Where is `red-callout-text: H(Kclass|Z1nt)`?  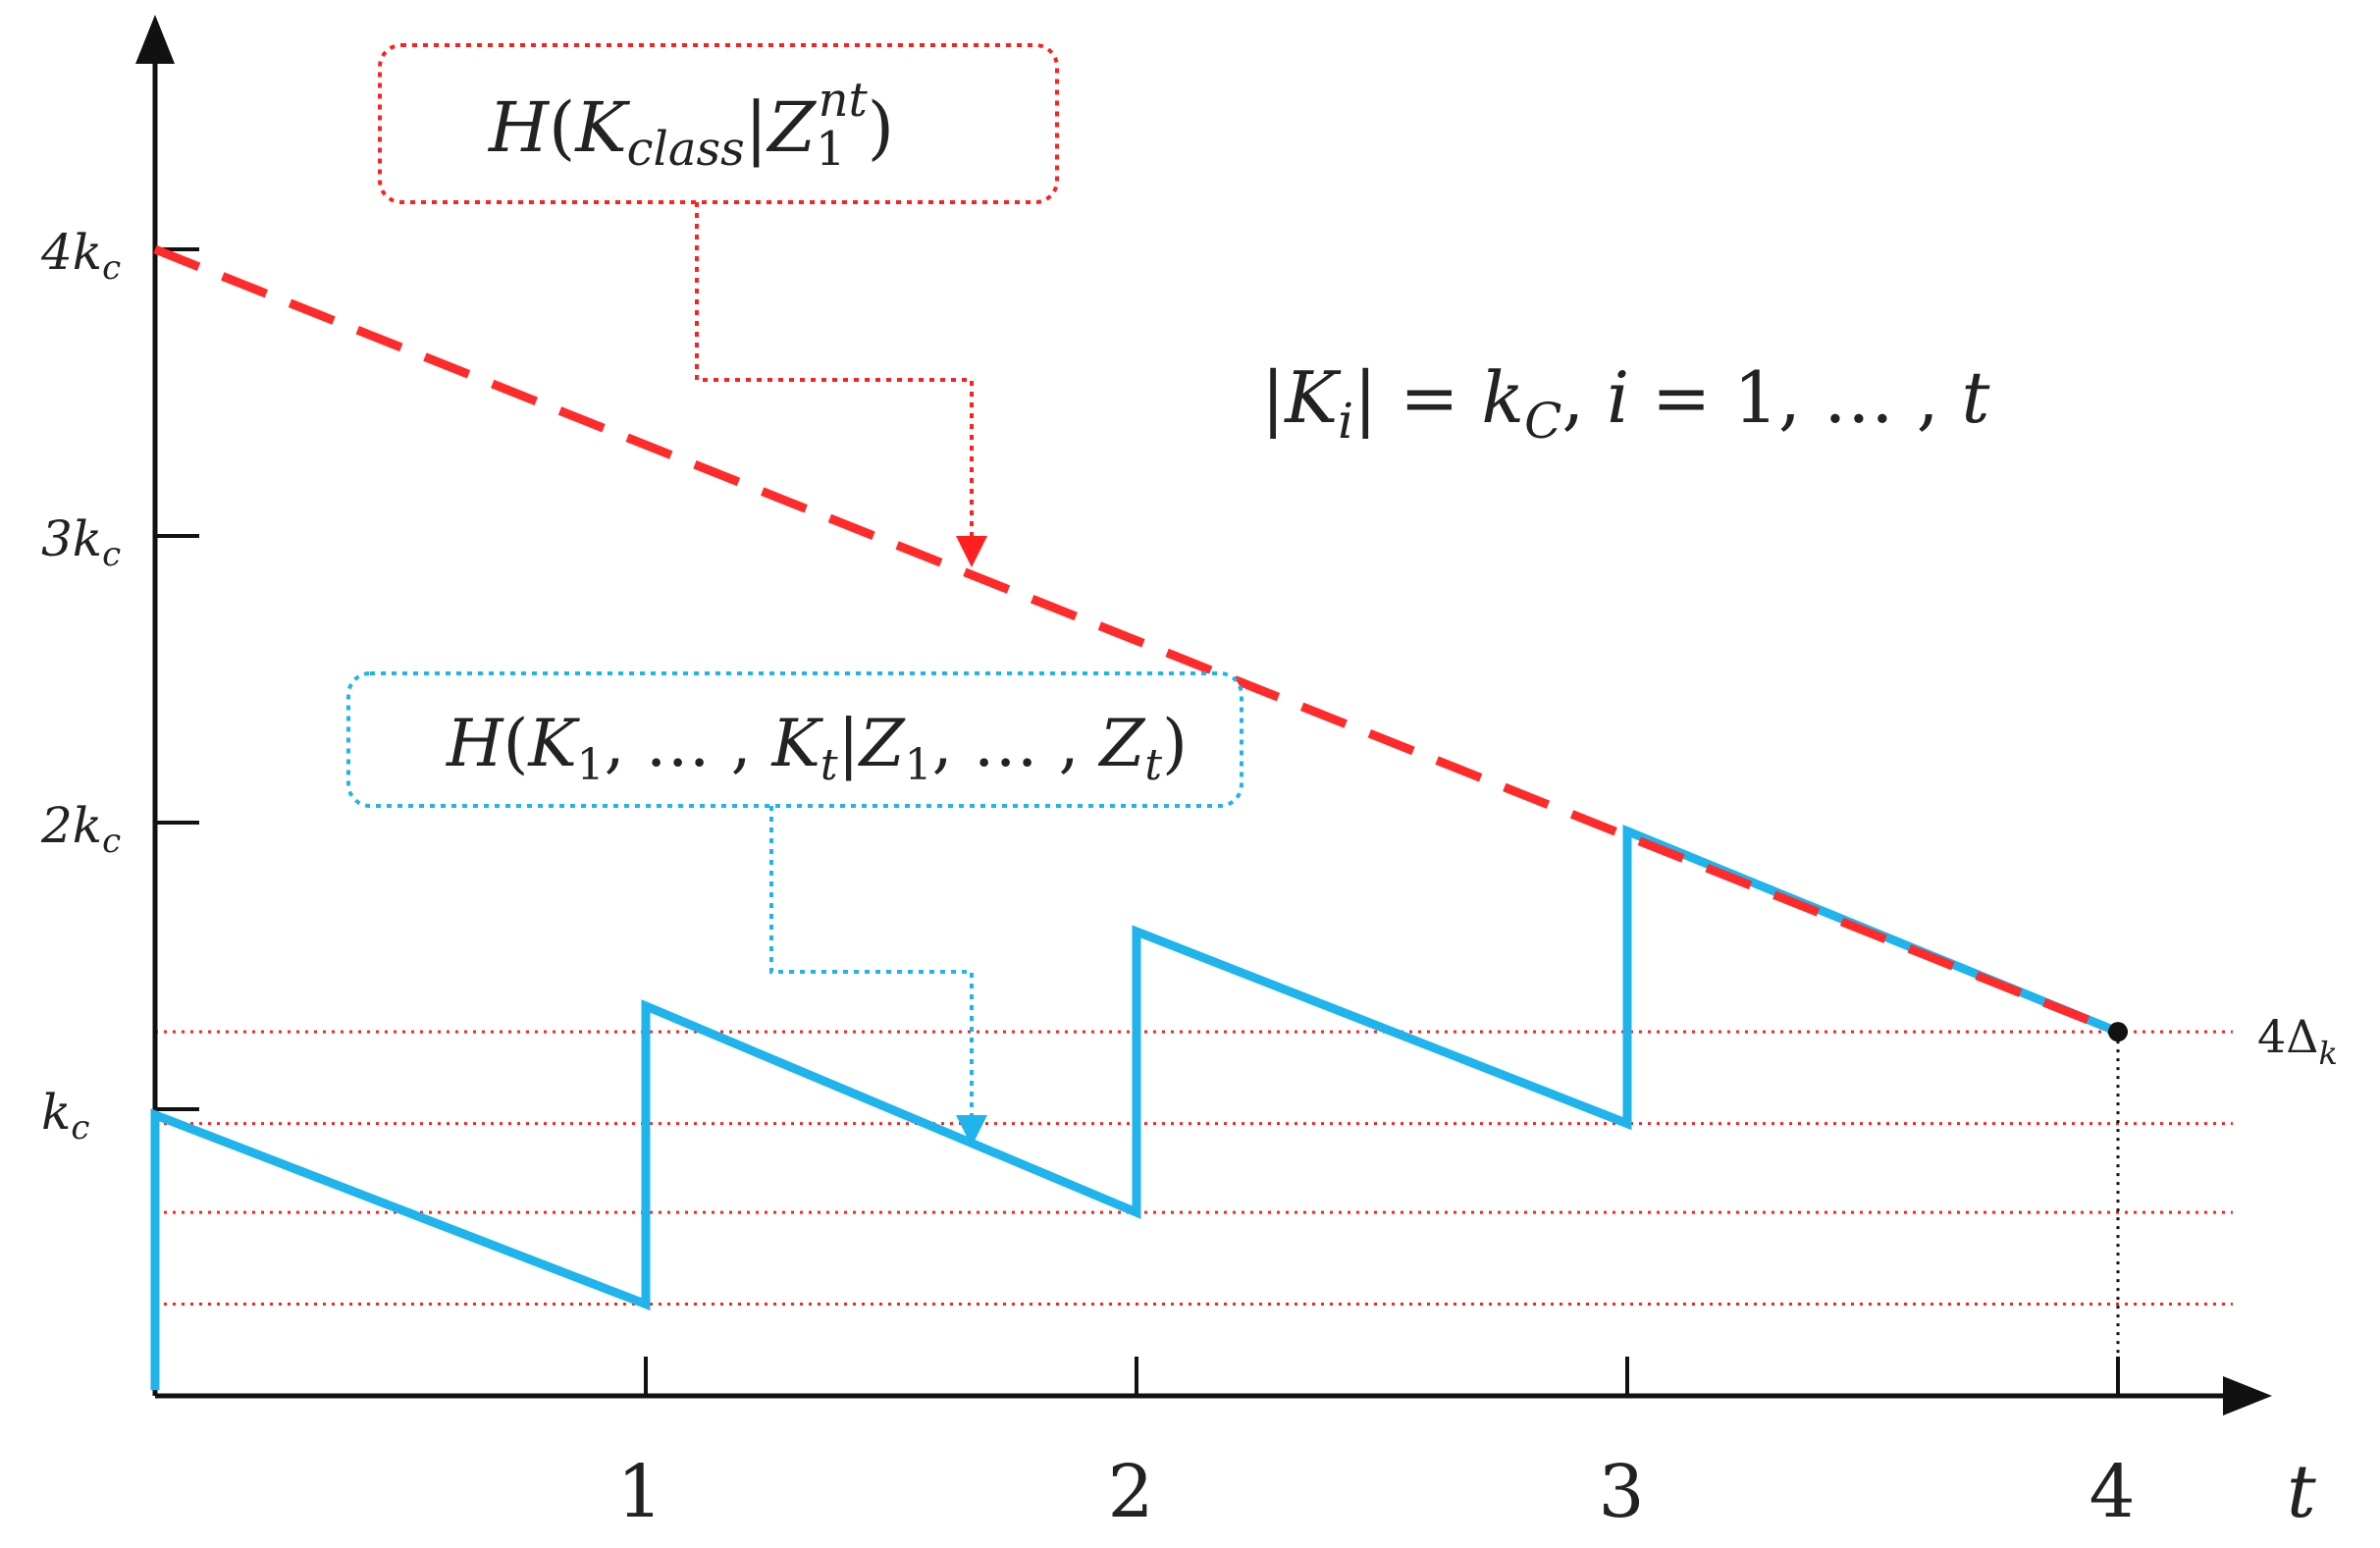
red-callout-text: H(Kclass|Z1nt) is located at coordinates (690, 125).